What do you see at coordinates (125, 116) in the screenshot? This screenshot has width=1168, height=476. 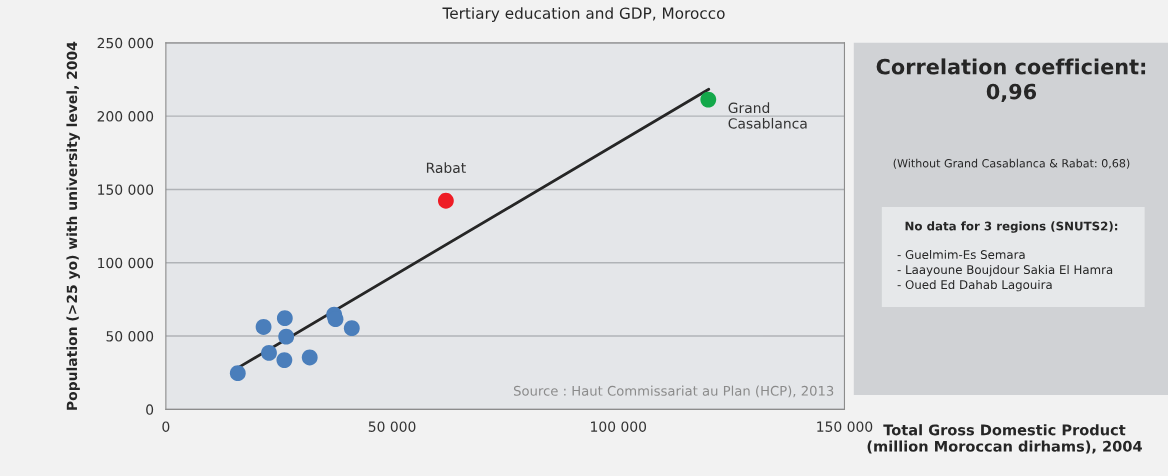 I see `y-tick-label: 200 000` at bounding box center [125, 116].